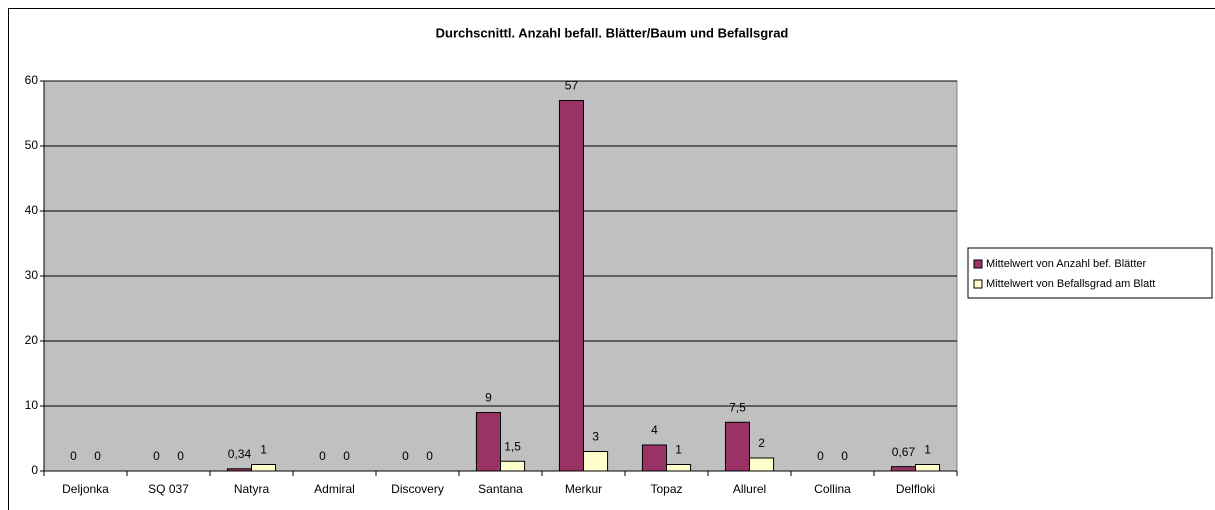 This screenshot has width=1215, height=510. I want to click on x-tick-label: Topaz, so click(666, 489).